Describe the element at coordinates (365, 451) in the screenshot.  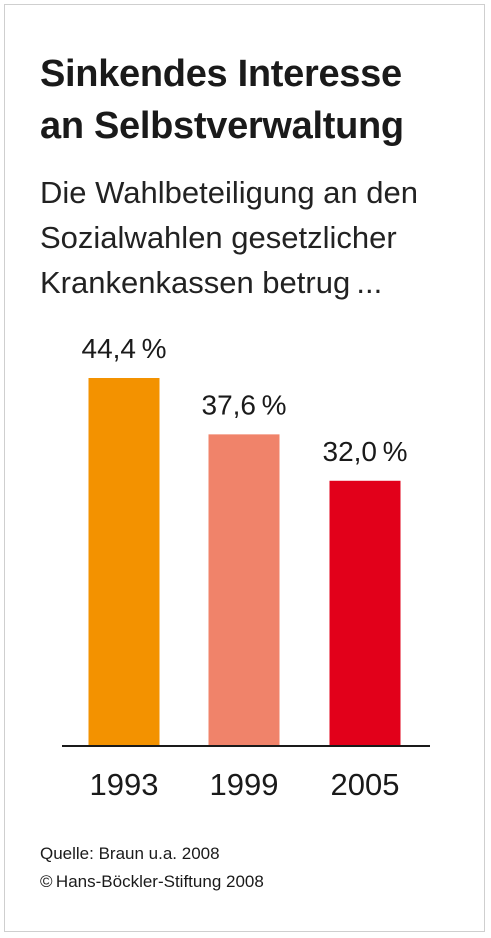
I see `value-label-2005: 32,0 %` at that location.